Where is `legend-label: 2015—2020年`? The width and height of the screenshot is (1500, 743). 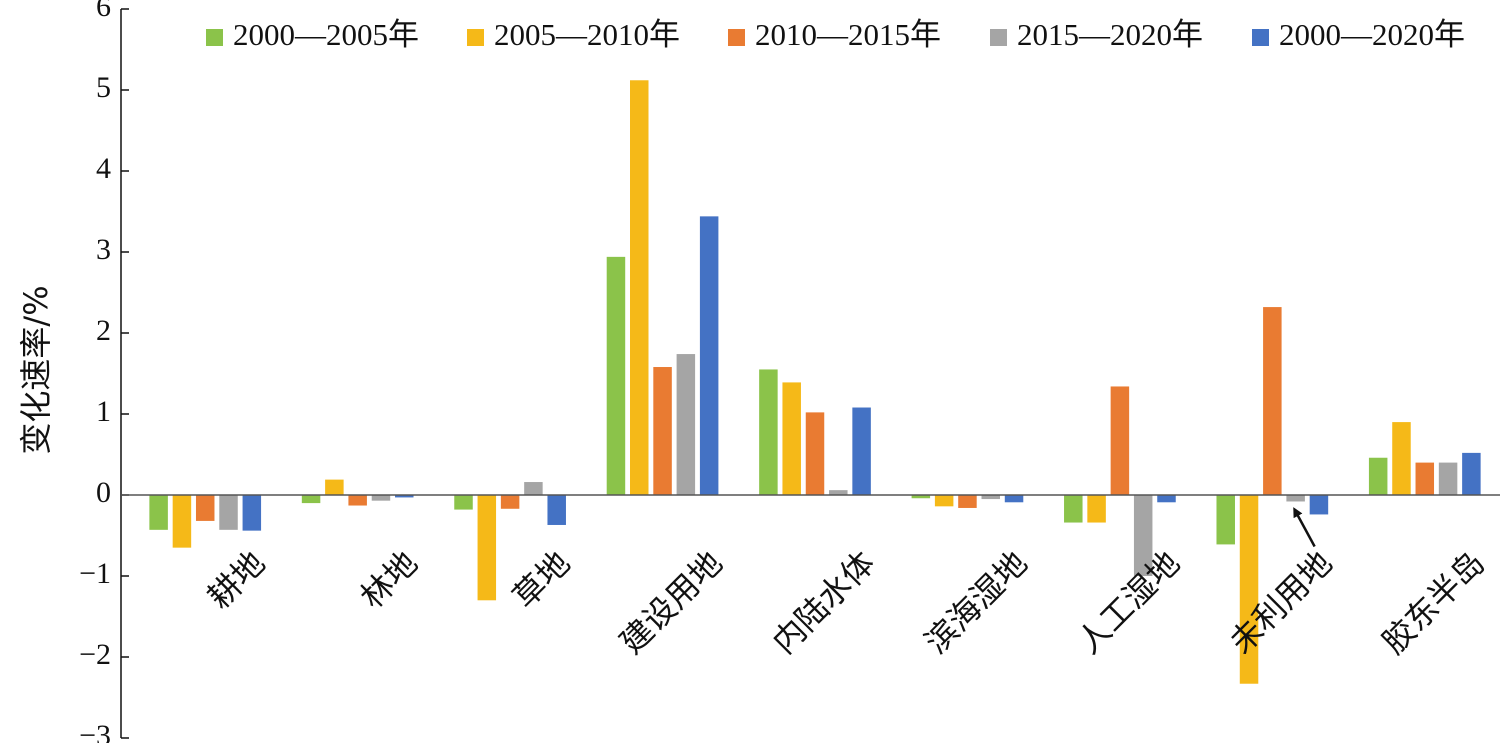 legend-label: 2015—2020年 is located at coordinates (1110, 34).